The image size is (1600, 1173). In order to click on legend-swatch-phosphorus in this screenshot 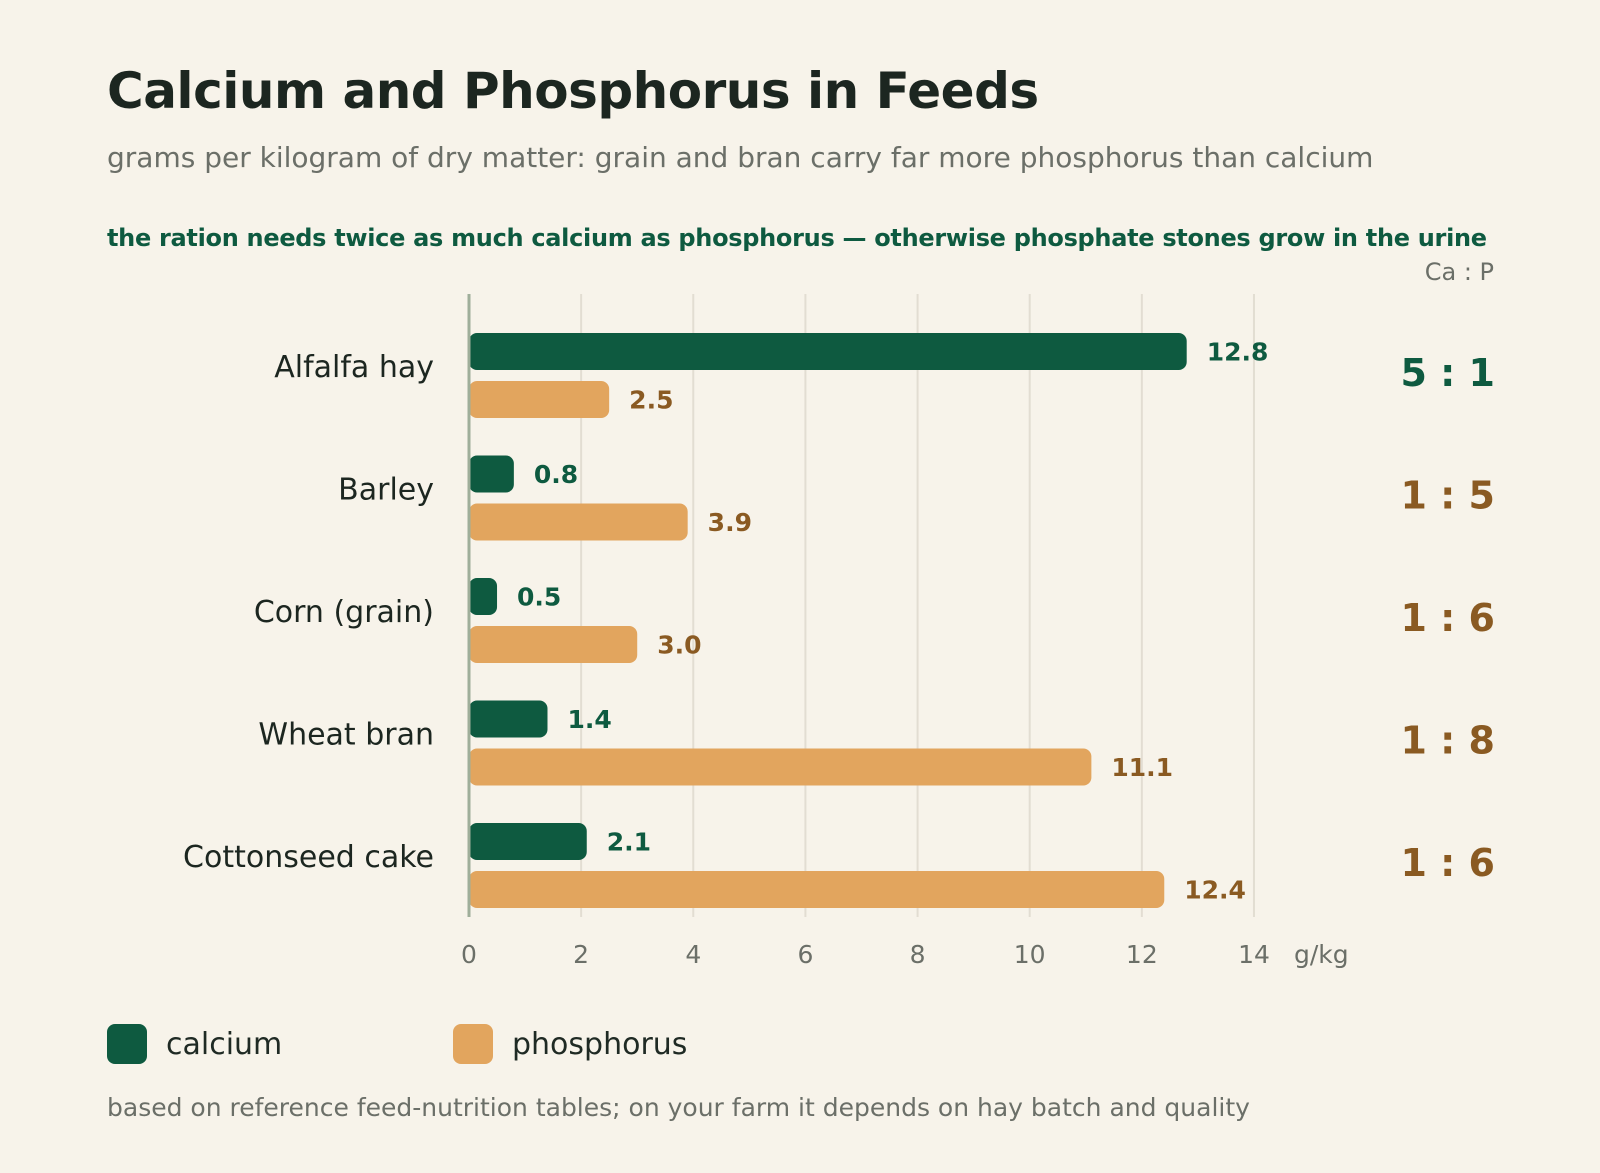, I will do `click(473, 1044)`.